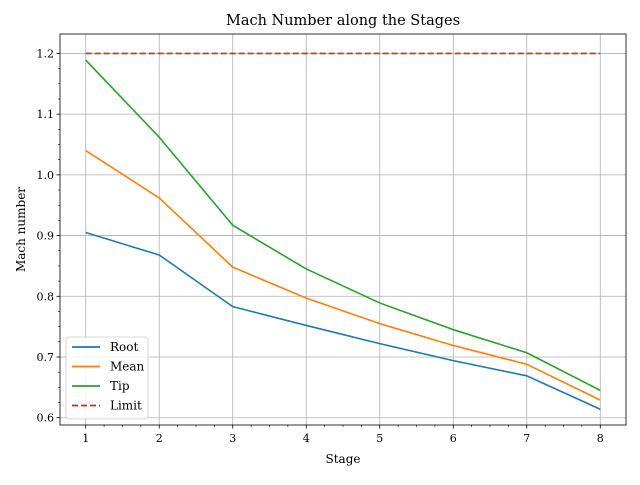  Describe the element at coordinates (526, 438) in the screenshot. I see `x-tick-label: 7` at that location.